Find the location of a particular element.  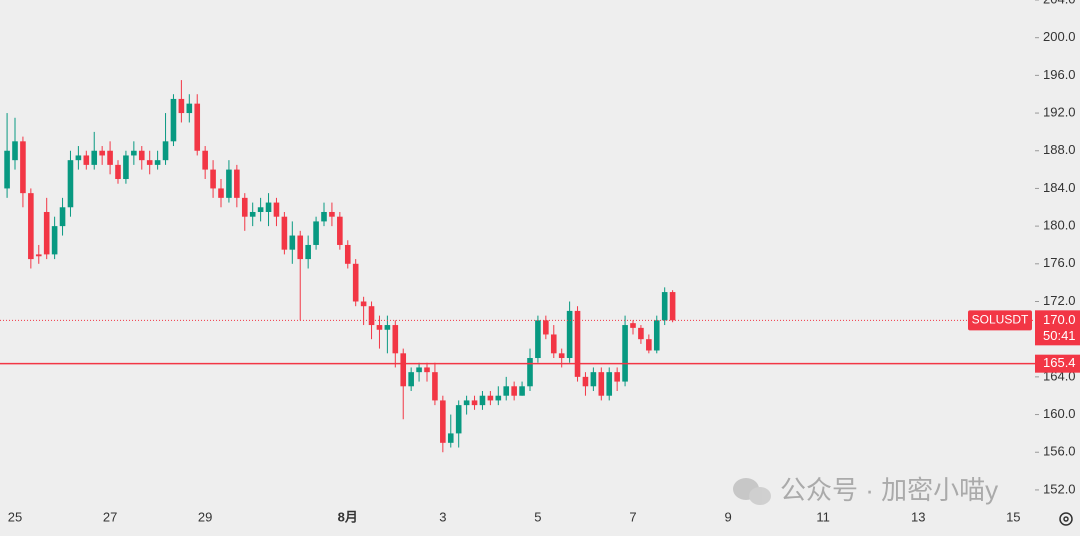

y-tick-label: 156.0 is located at coordinates (1059, 451).